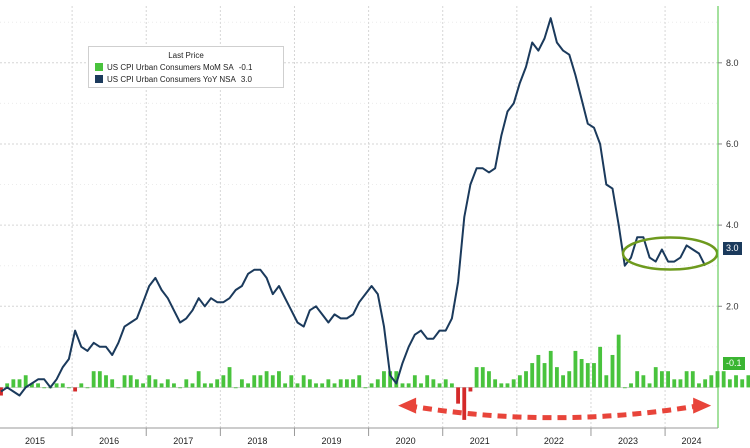 This screenshot has height=448, width=750. What do you see at coordinates (692, 441) in the screenshot?
I see `x-tick-label-2024: 2024` at bounding box center [692, 441].